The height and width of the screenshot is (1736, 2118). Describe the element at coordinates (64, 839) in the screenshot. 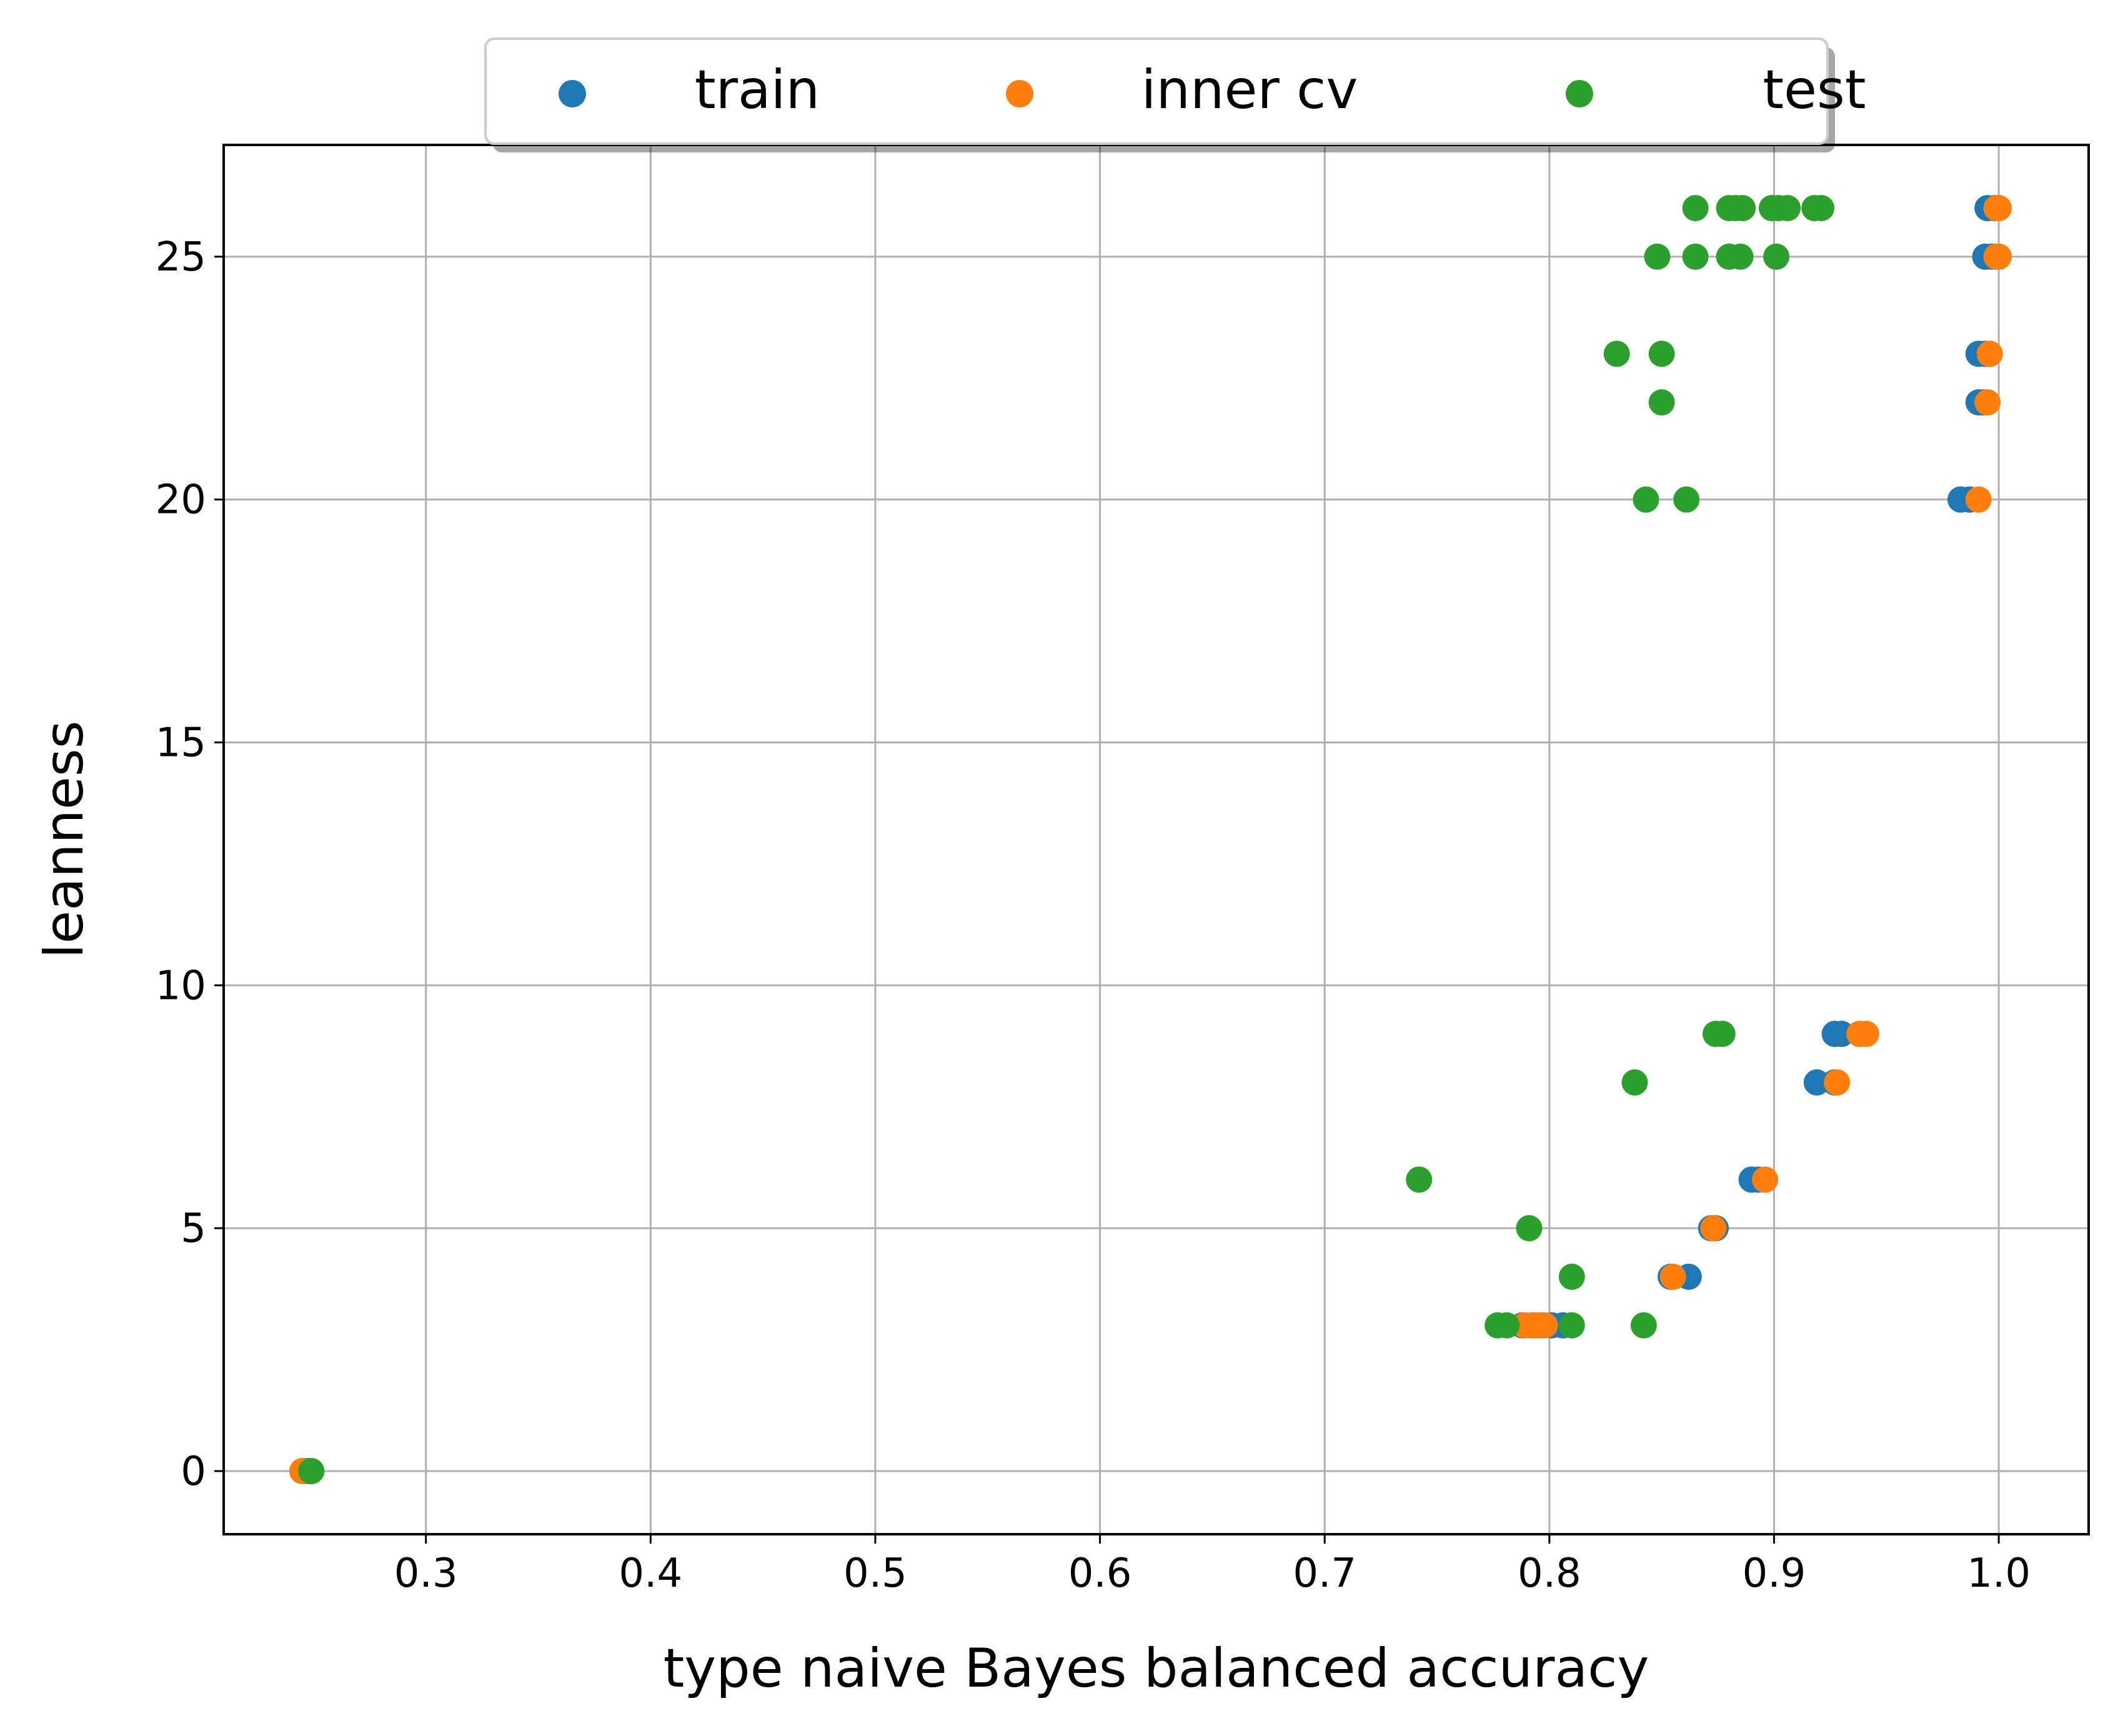

I see `y-axis-label: leanness` at that location.